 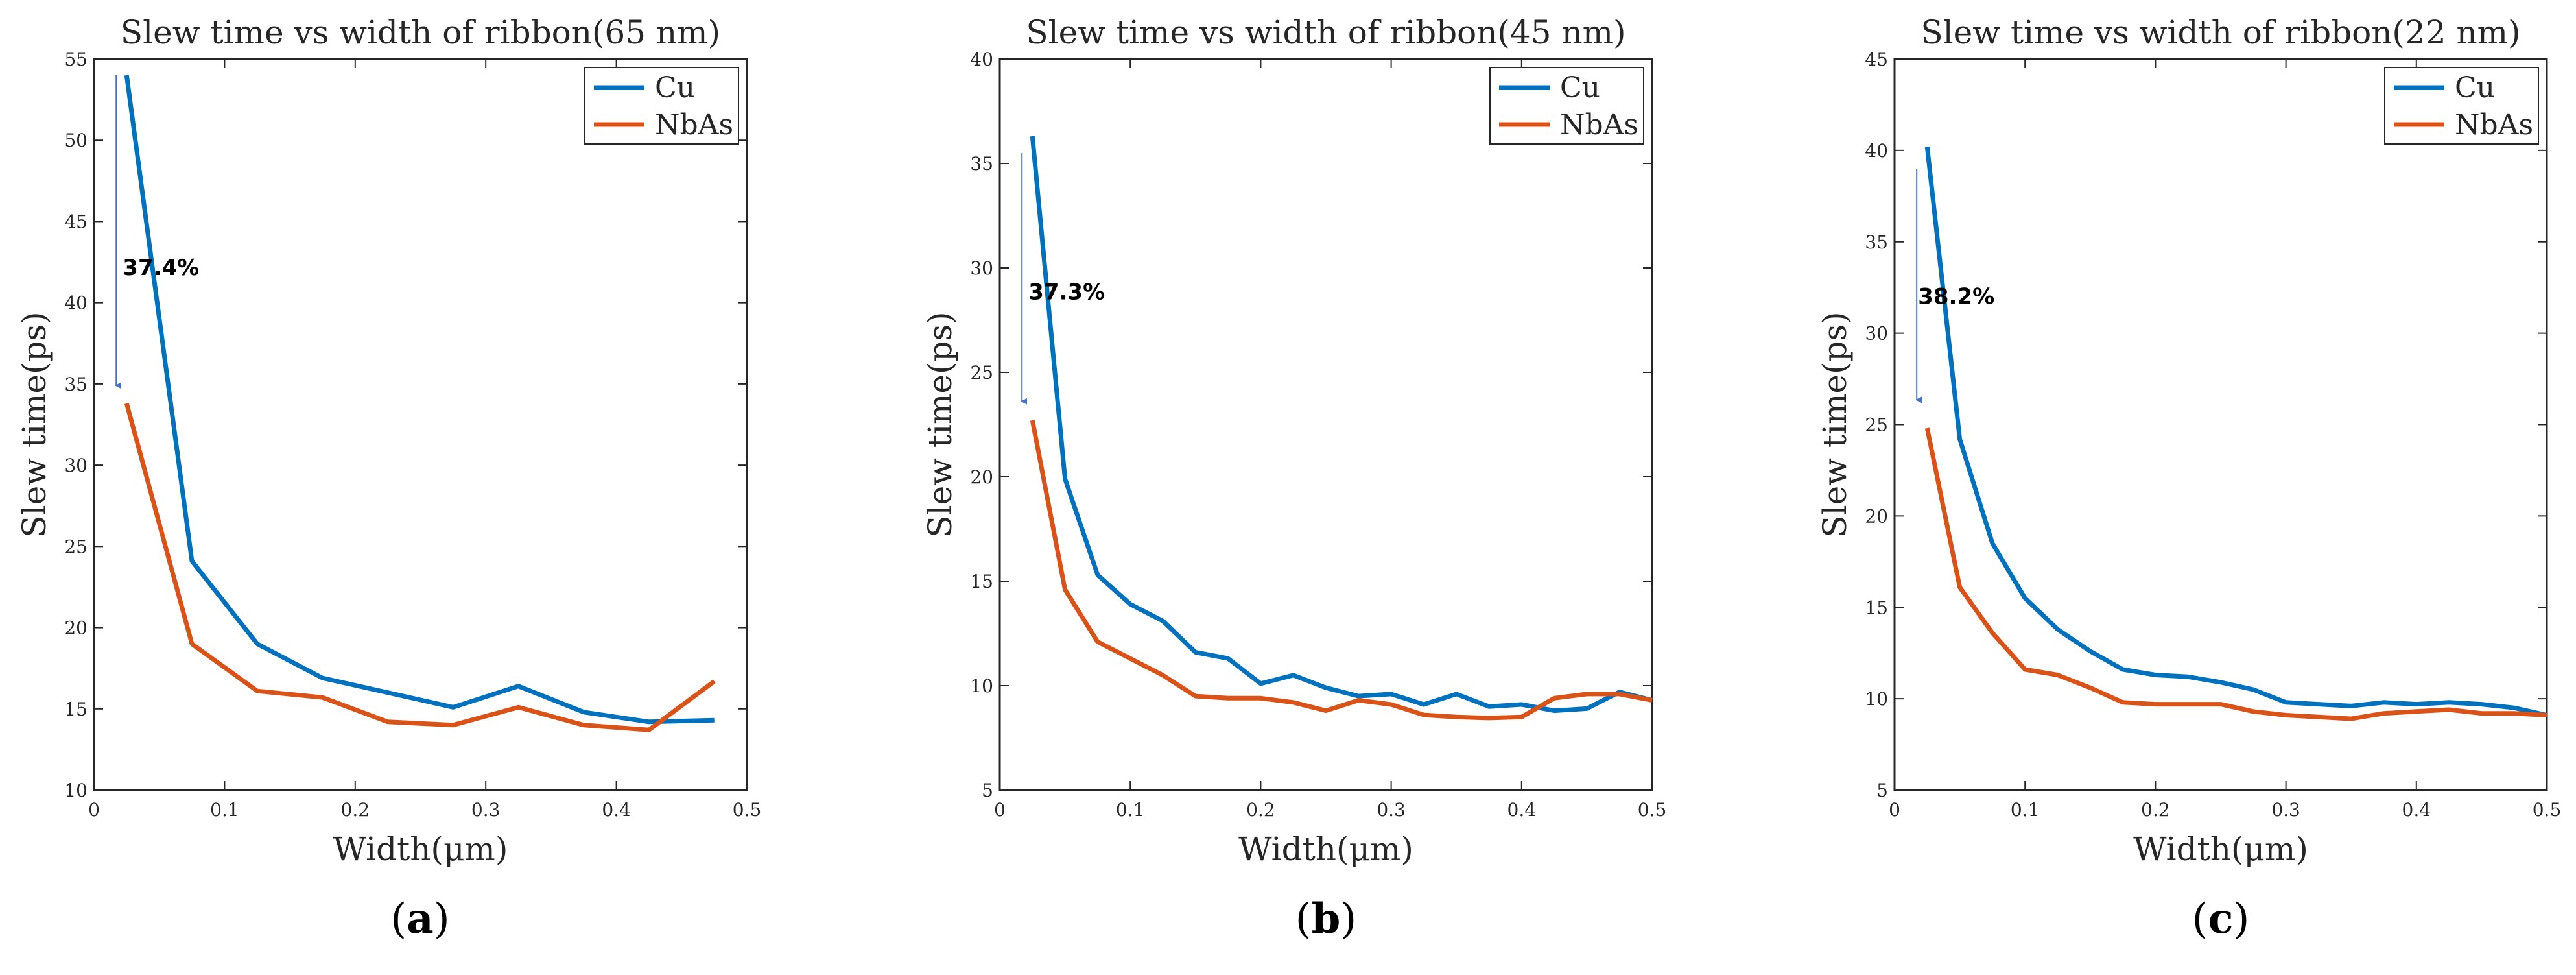 I want to click on panel-label: (c), so click(x=2221, y=919).